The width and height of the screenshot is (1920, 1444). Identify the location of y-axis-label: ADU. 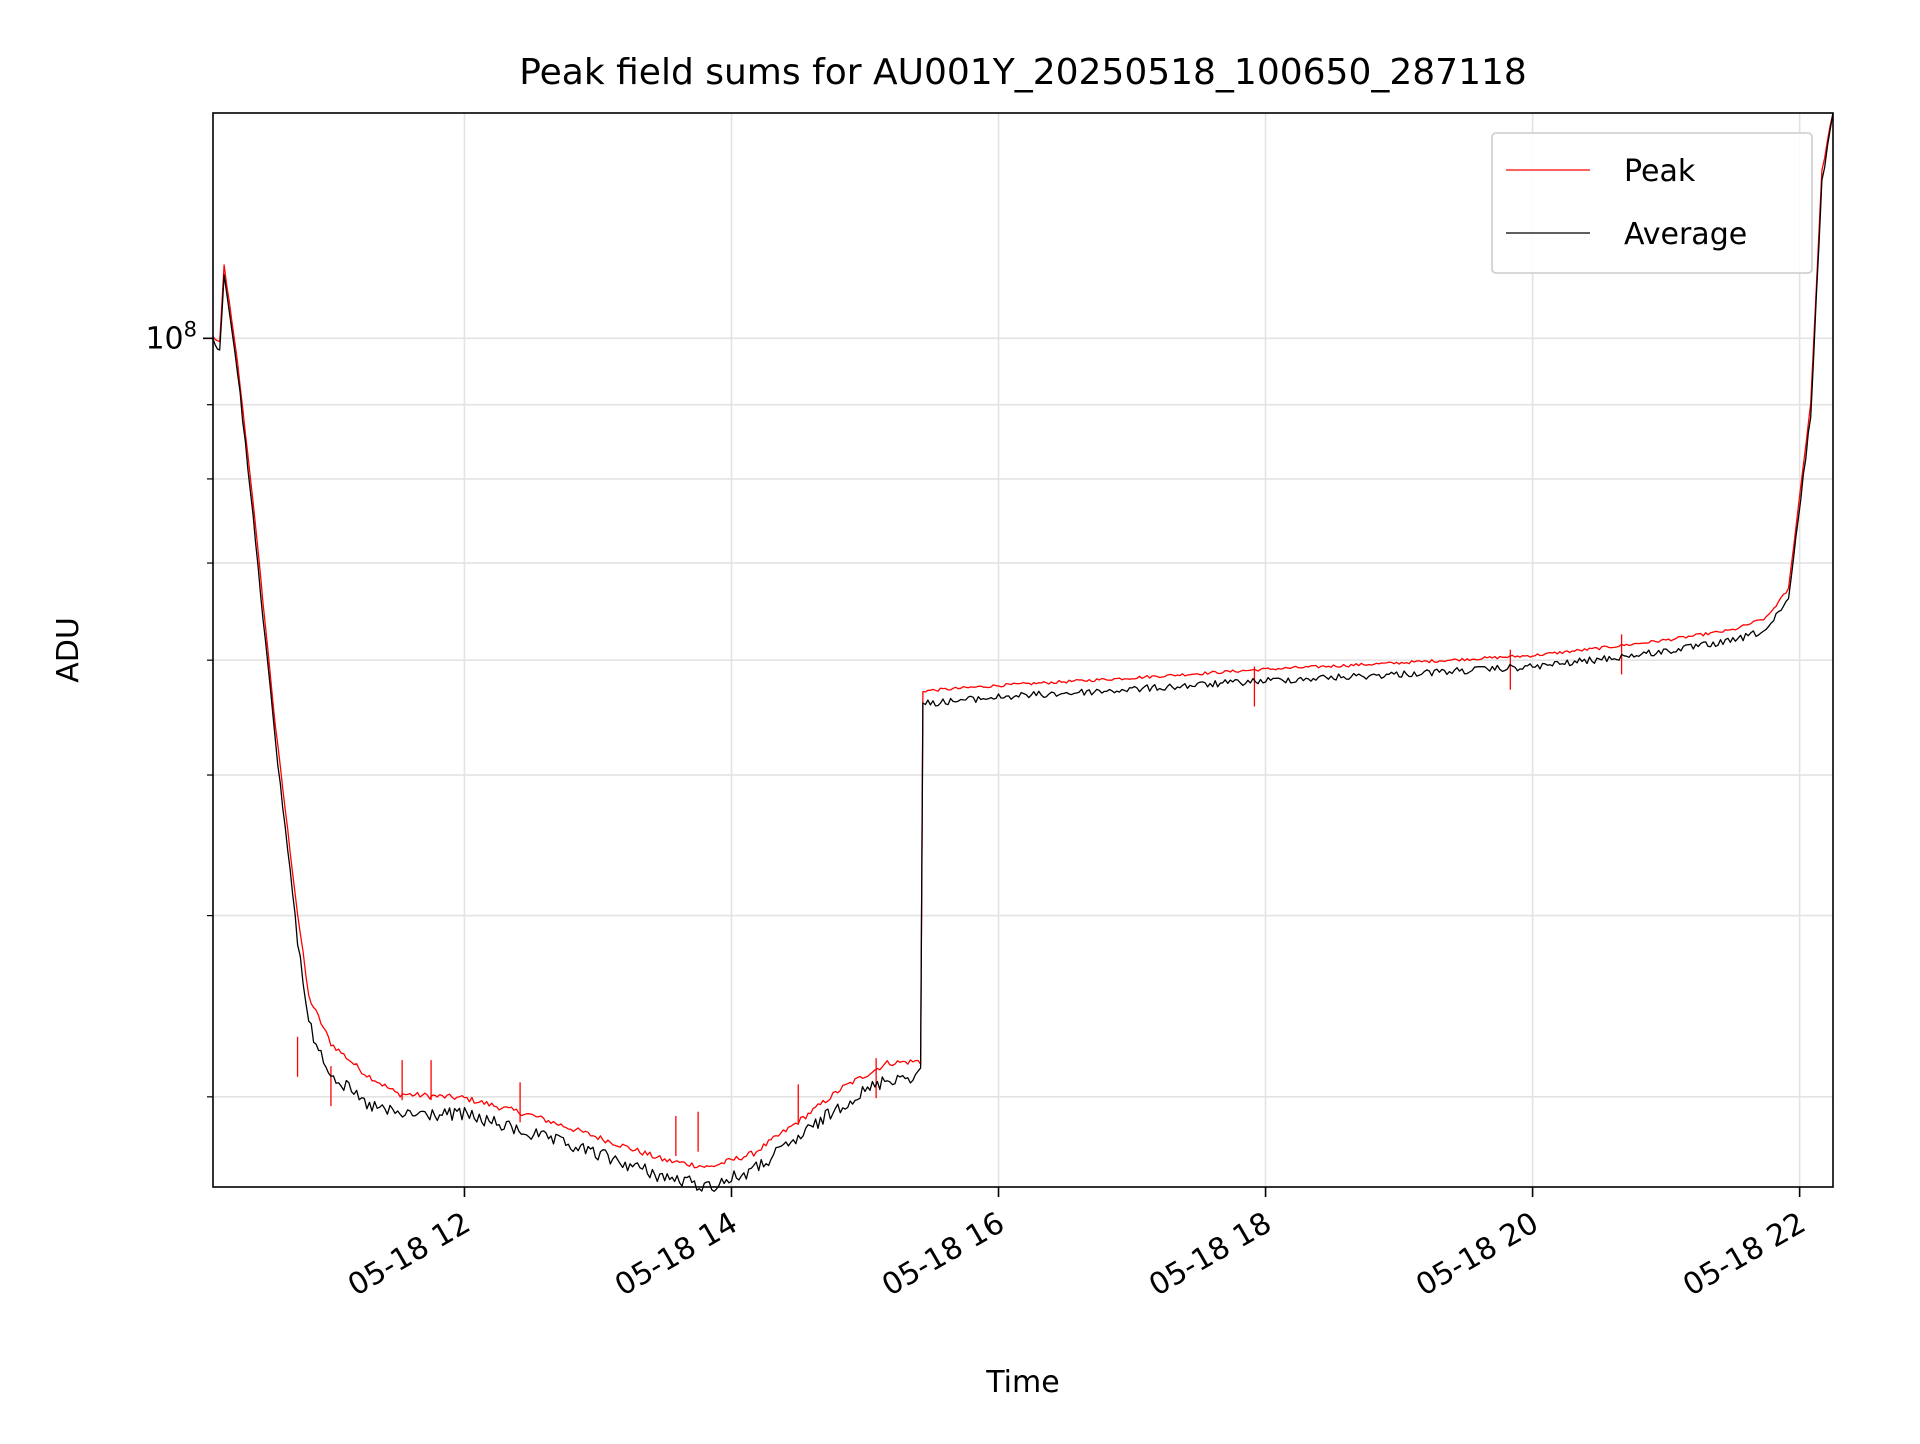
(68, 650).